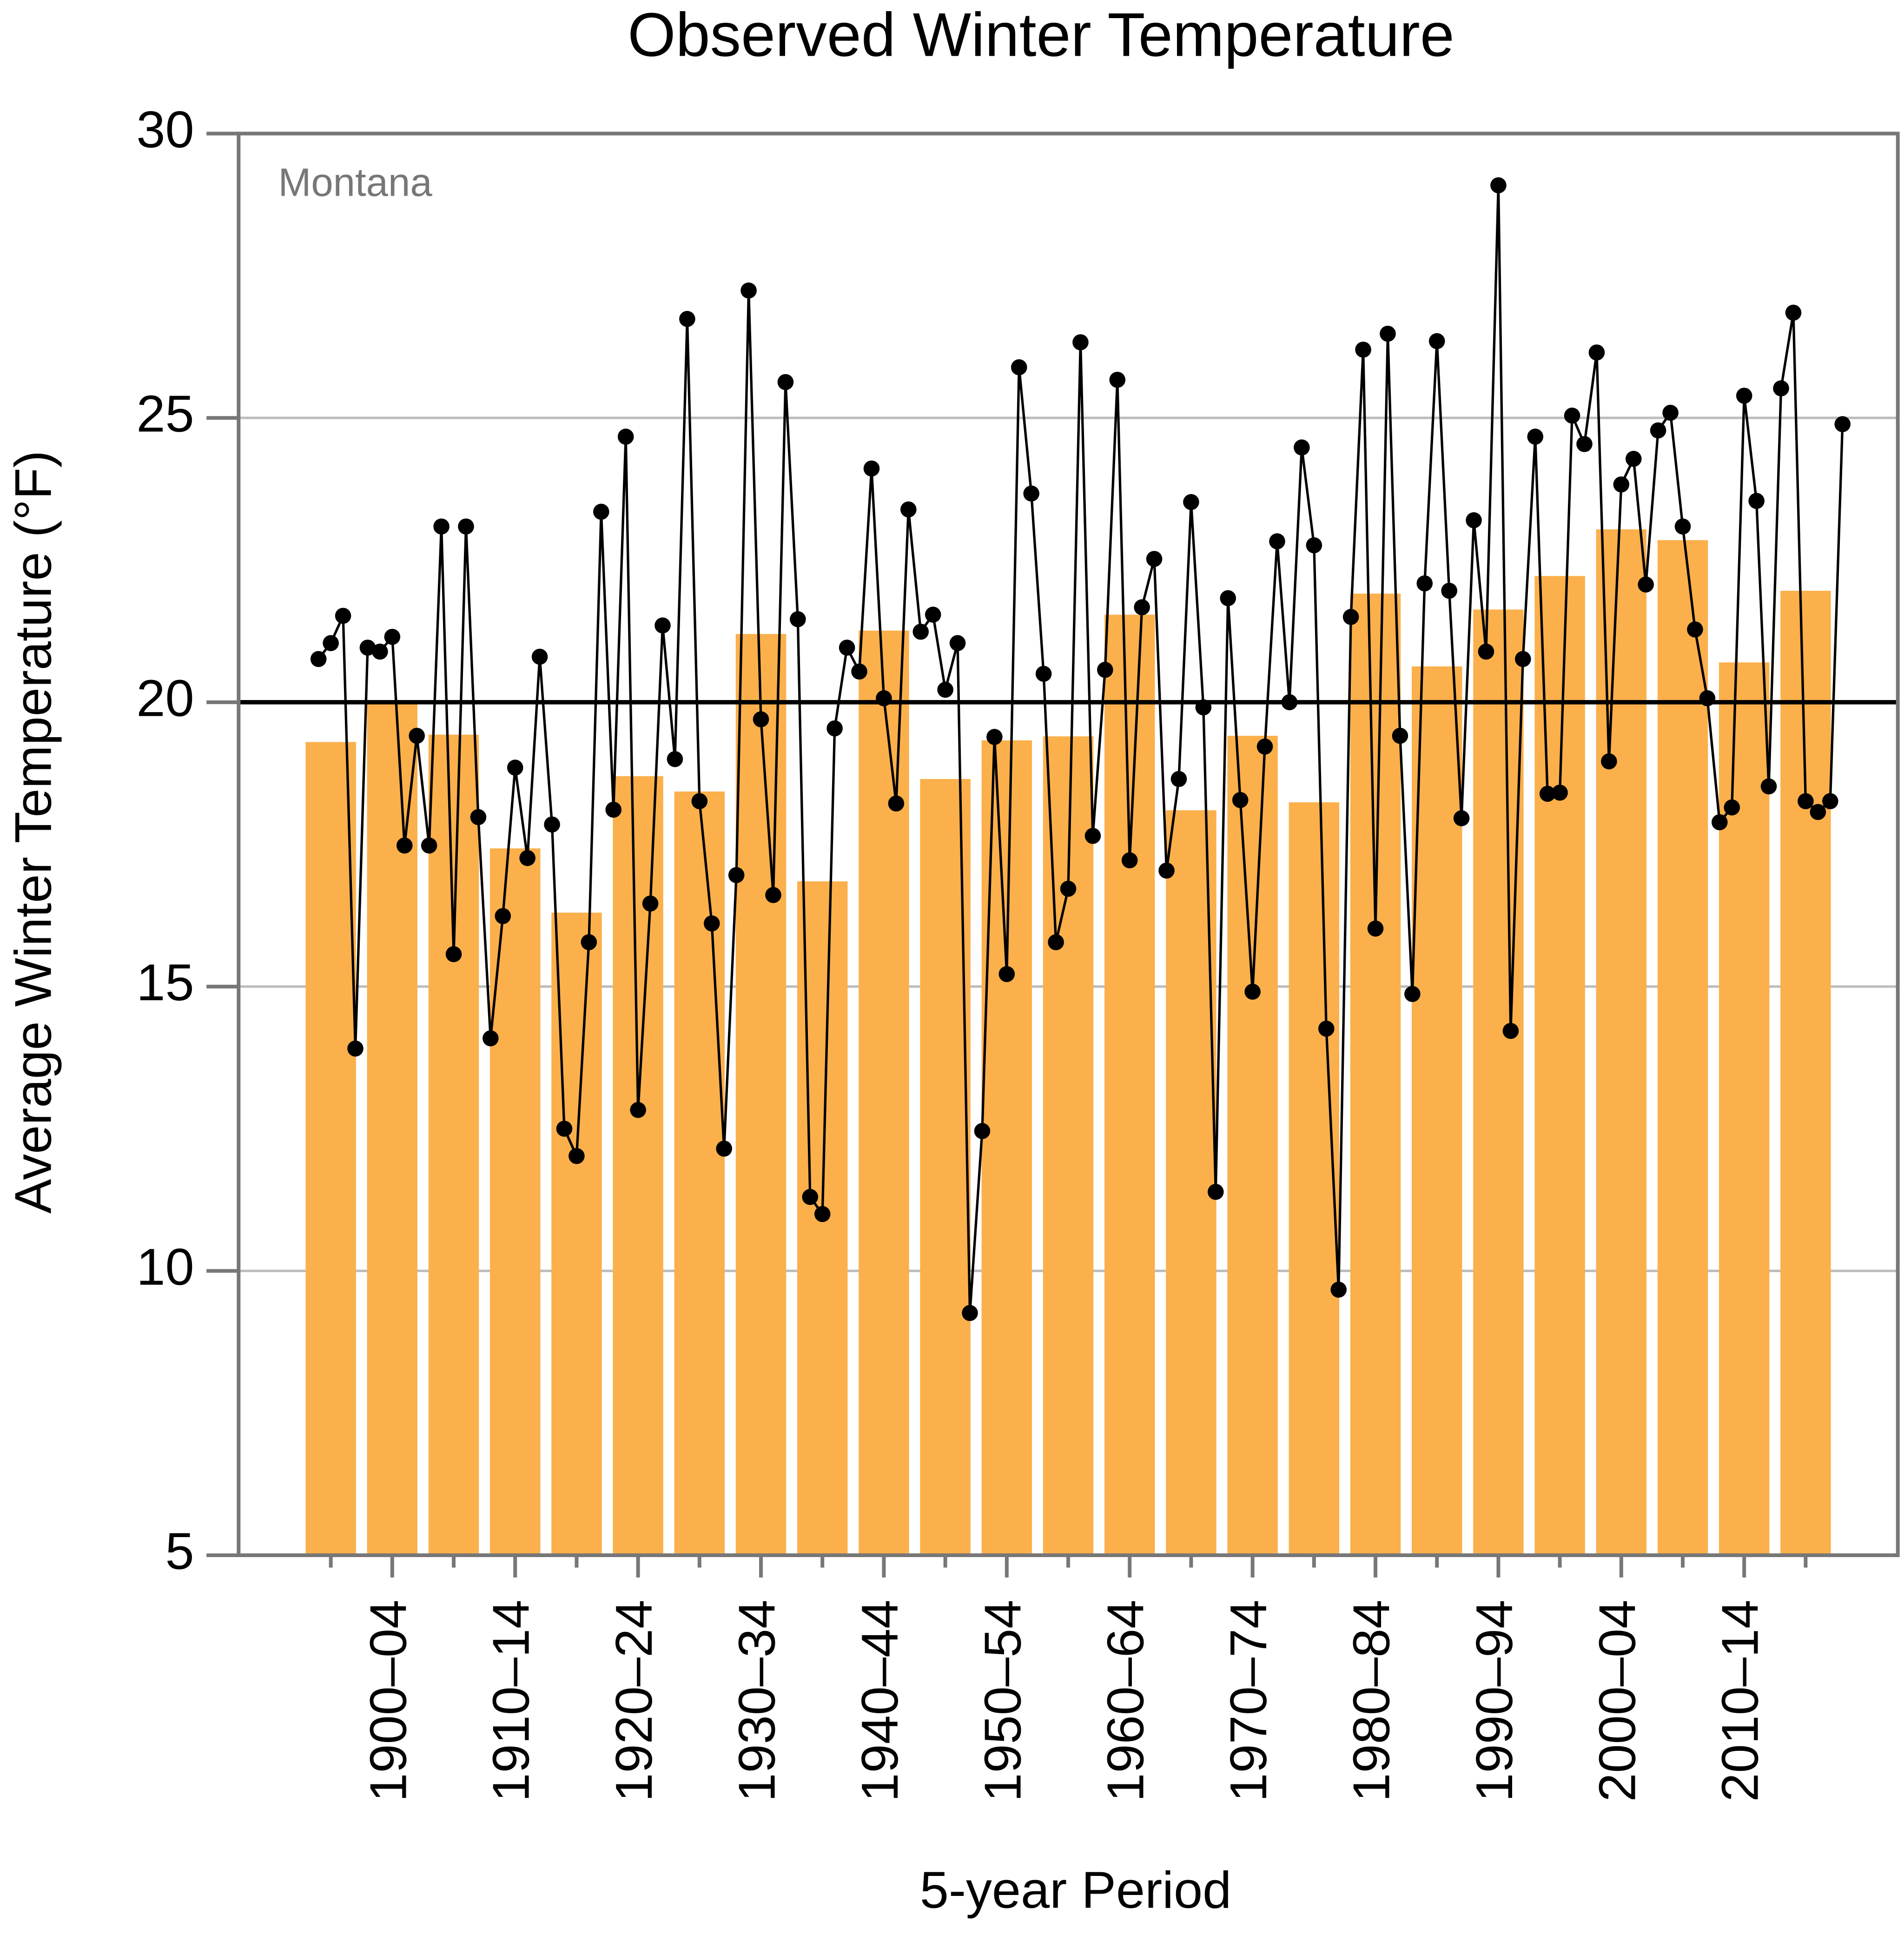  I want to click on y-axis-label: Average Winter Temperature (°F), so click(33, 832).